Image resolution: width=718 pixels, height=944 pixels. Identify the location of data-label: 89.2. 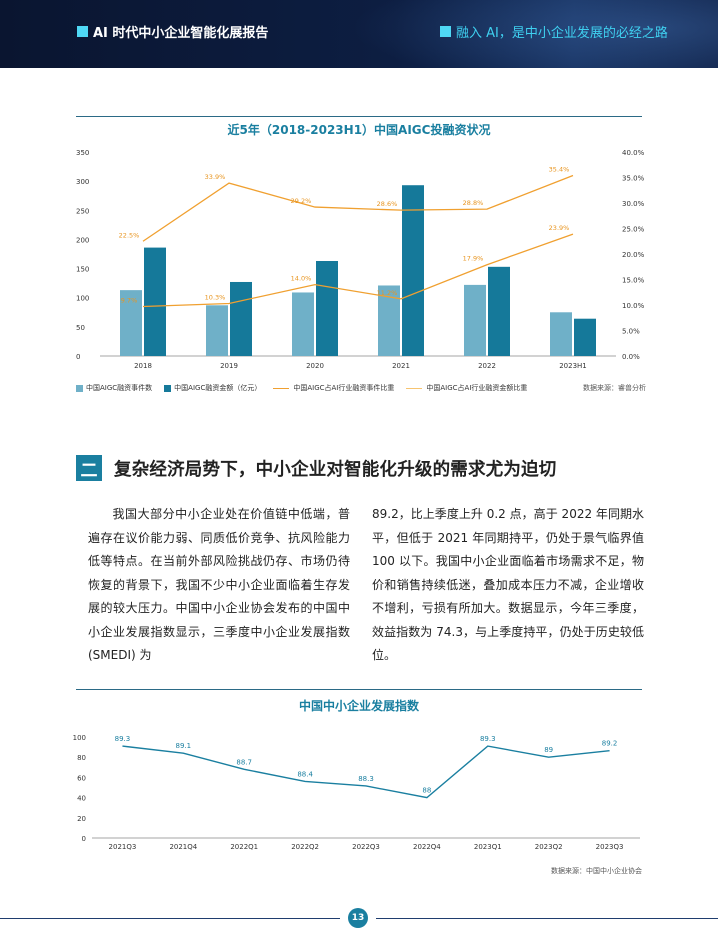
(610, 744).